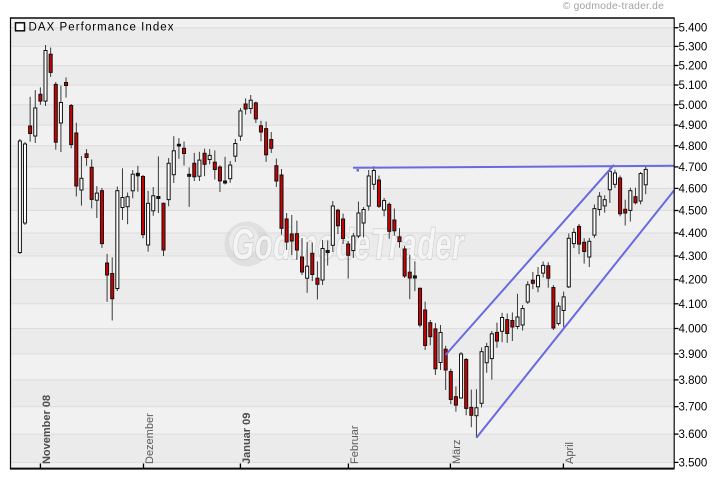  Describe the element at coordinates (693, 147) in the screenshot. I see `svg-text: 4.800` at that location.